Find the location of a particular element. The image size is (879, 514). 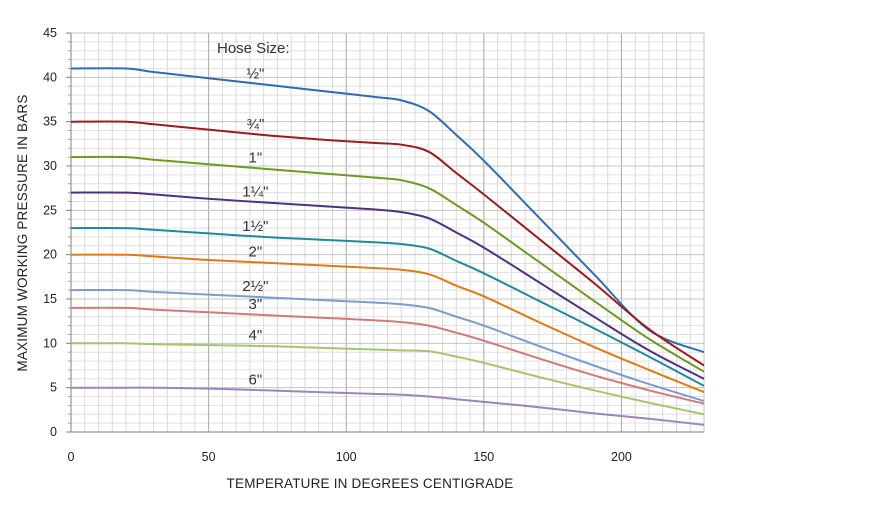

y-tick-label: 5 is located at coordinates (53, 388).